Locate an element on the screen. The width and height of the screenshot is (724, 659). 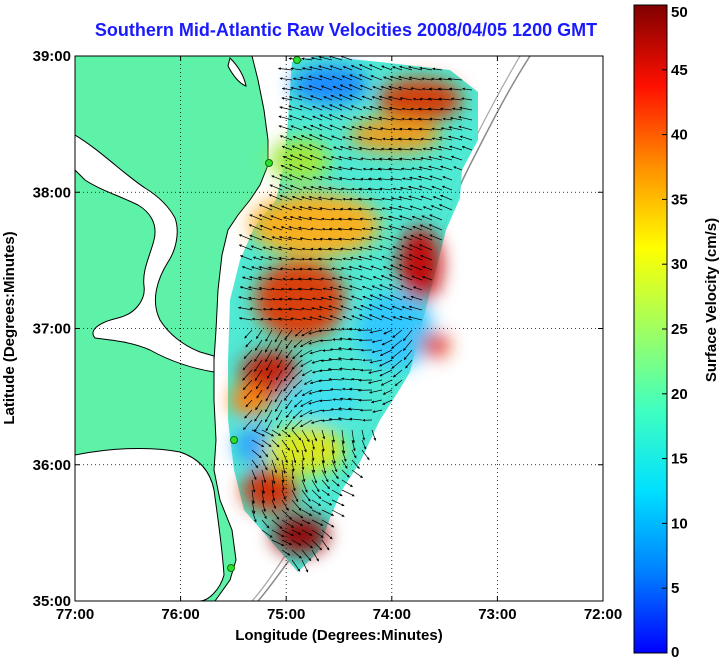
x-tick-label: 72:00 is located at coordinates (603, 614).